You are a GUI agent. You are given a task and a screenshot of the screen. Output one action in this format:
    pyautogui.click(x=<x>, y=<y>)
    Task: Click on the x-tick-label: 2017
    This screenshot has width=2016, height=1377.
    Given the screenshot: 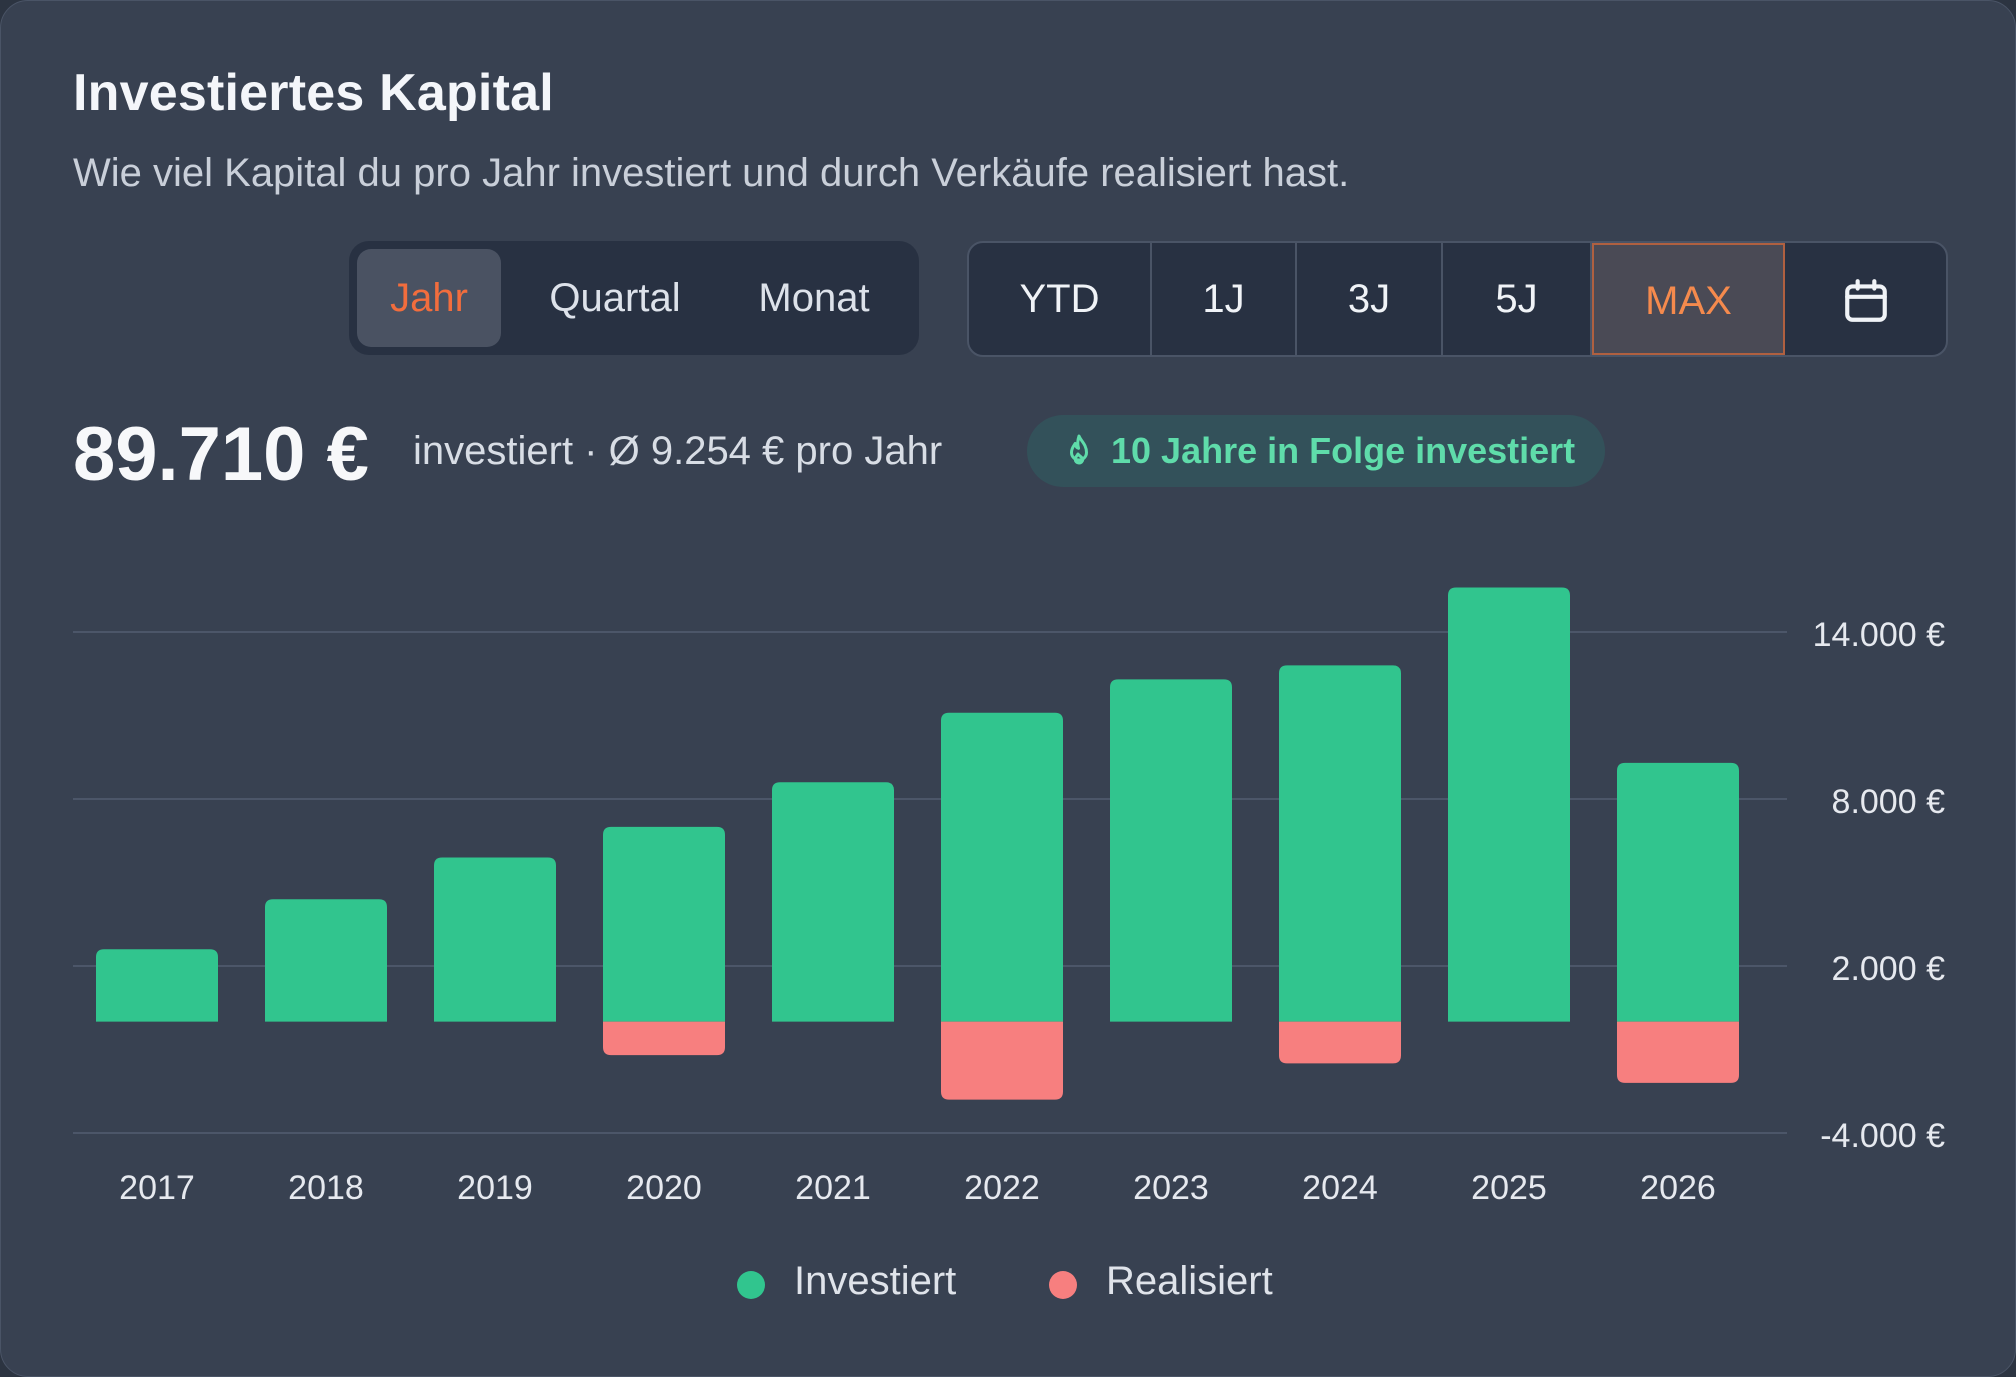 What is the action you would take?
    pyautogui.click(x=157, y=1188)
    